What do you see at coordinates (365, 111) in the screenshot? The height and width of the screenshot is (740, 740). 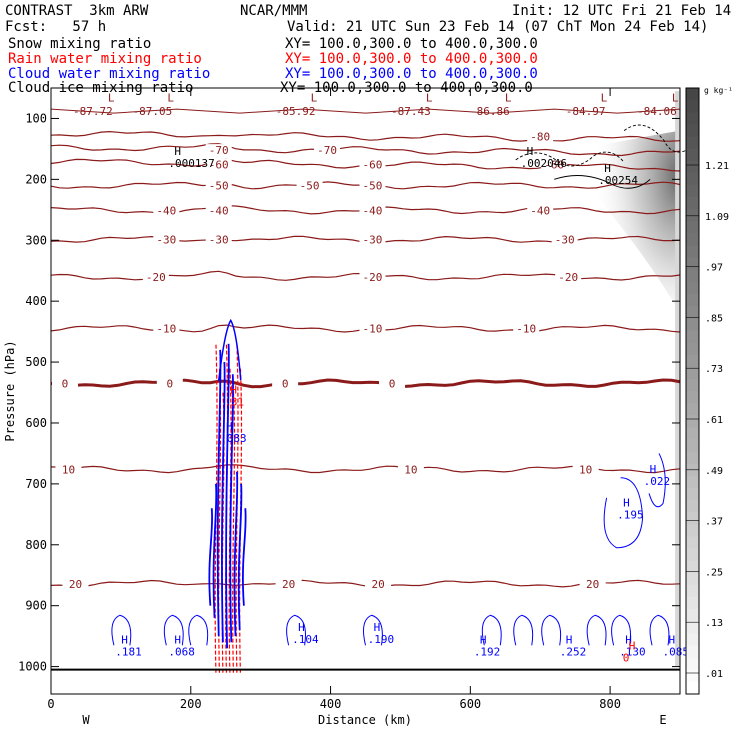 I see `tropopause-contour` at bounding box center [365, 111].